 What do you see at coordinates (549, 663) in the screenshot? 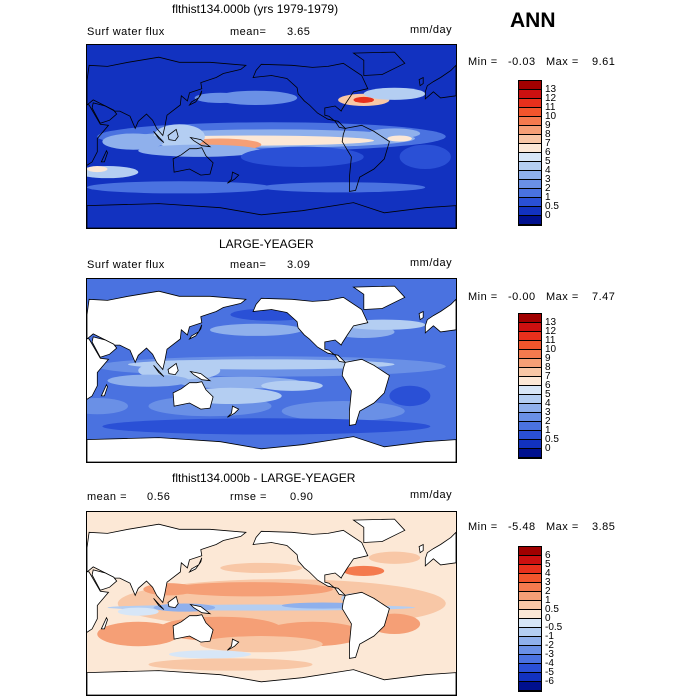
I see `colorbar-tick-label: -4` at bounding box center [549, 663].